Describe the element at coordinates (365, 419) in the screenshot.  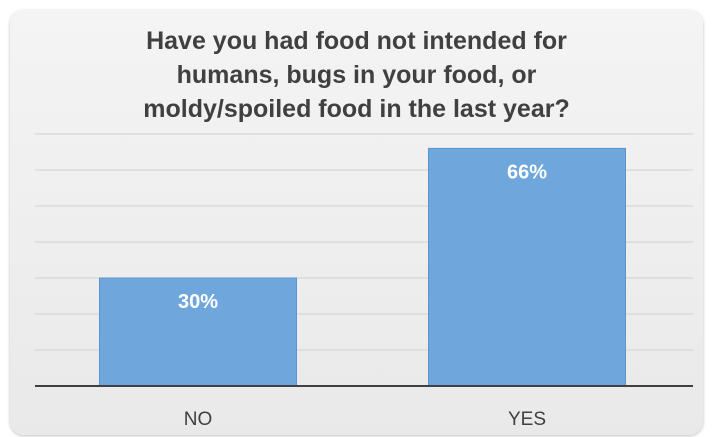
I see `category-labels: NO YES` at that location.